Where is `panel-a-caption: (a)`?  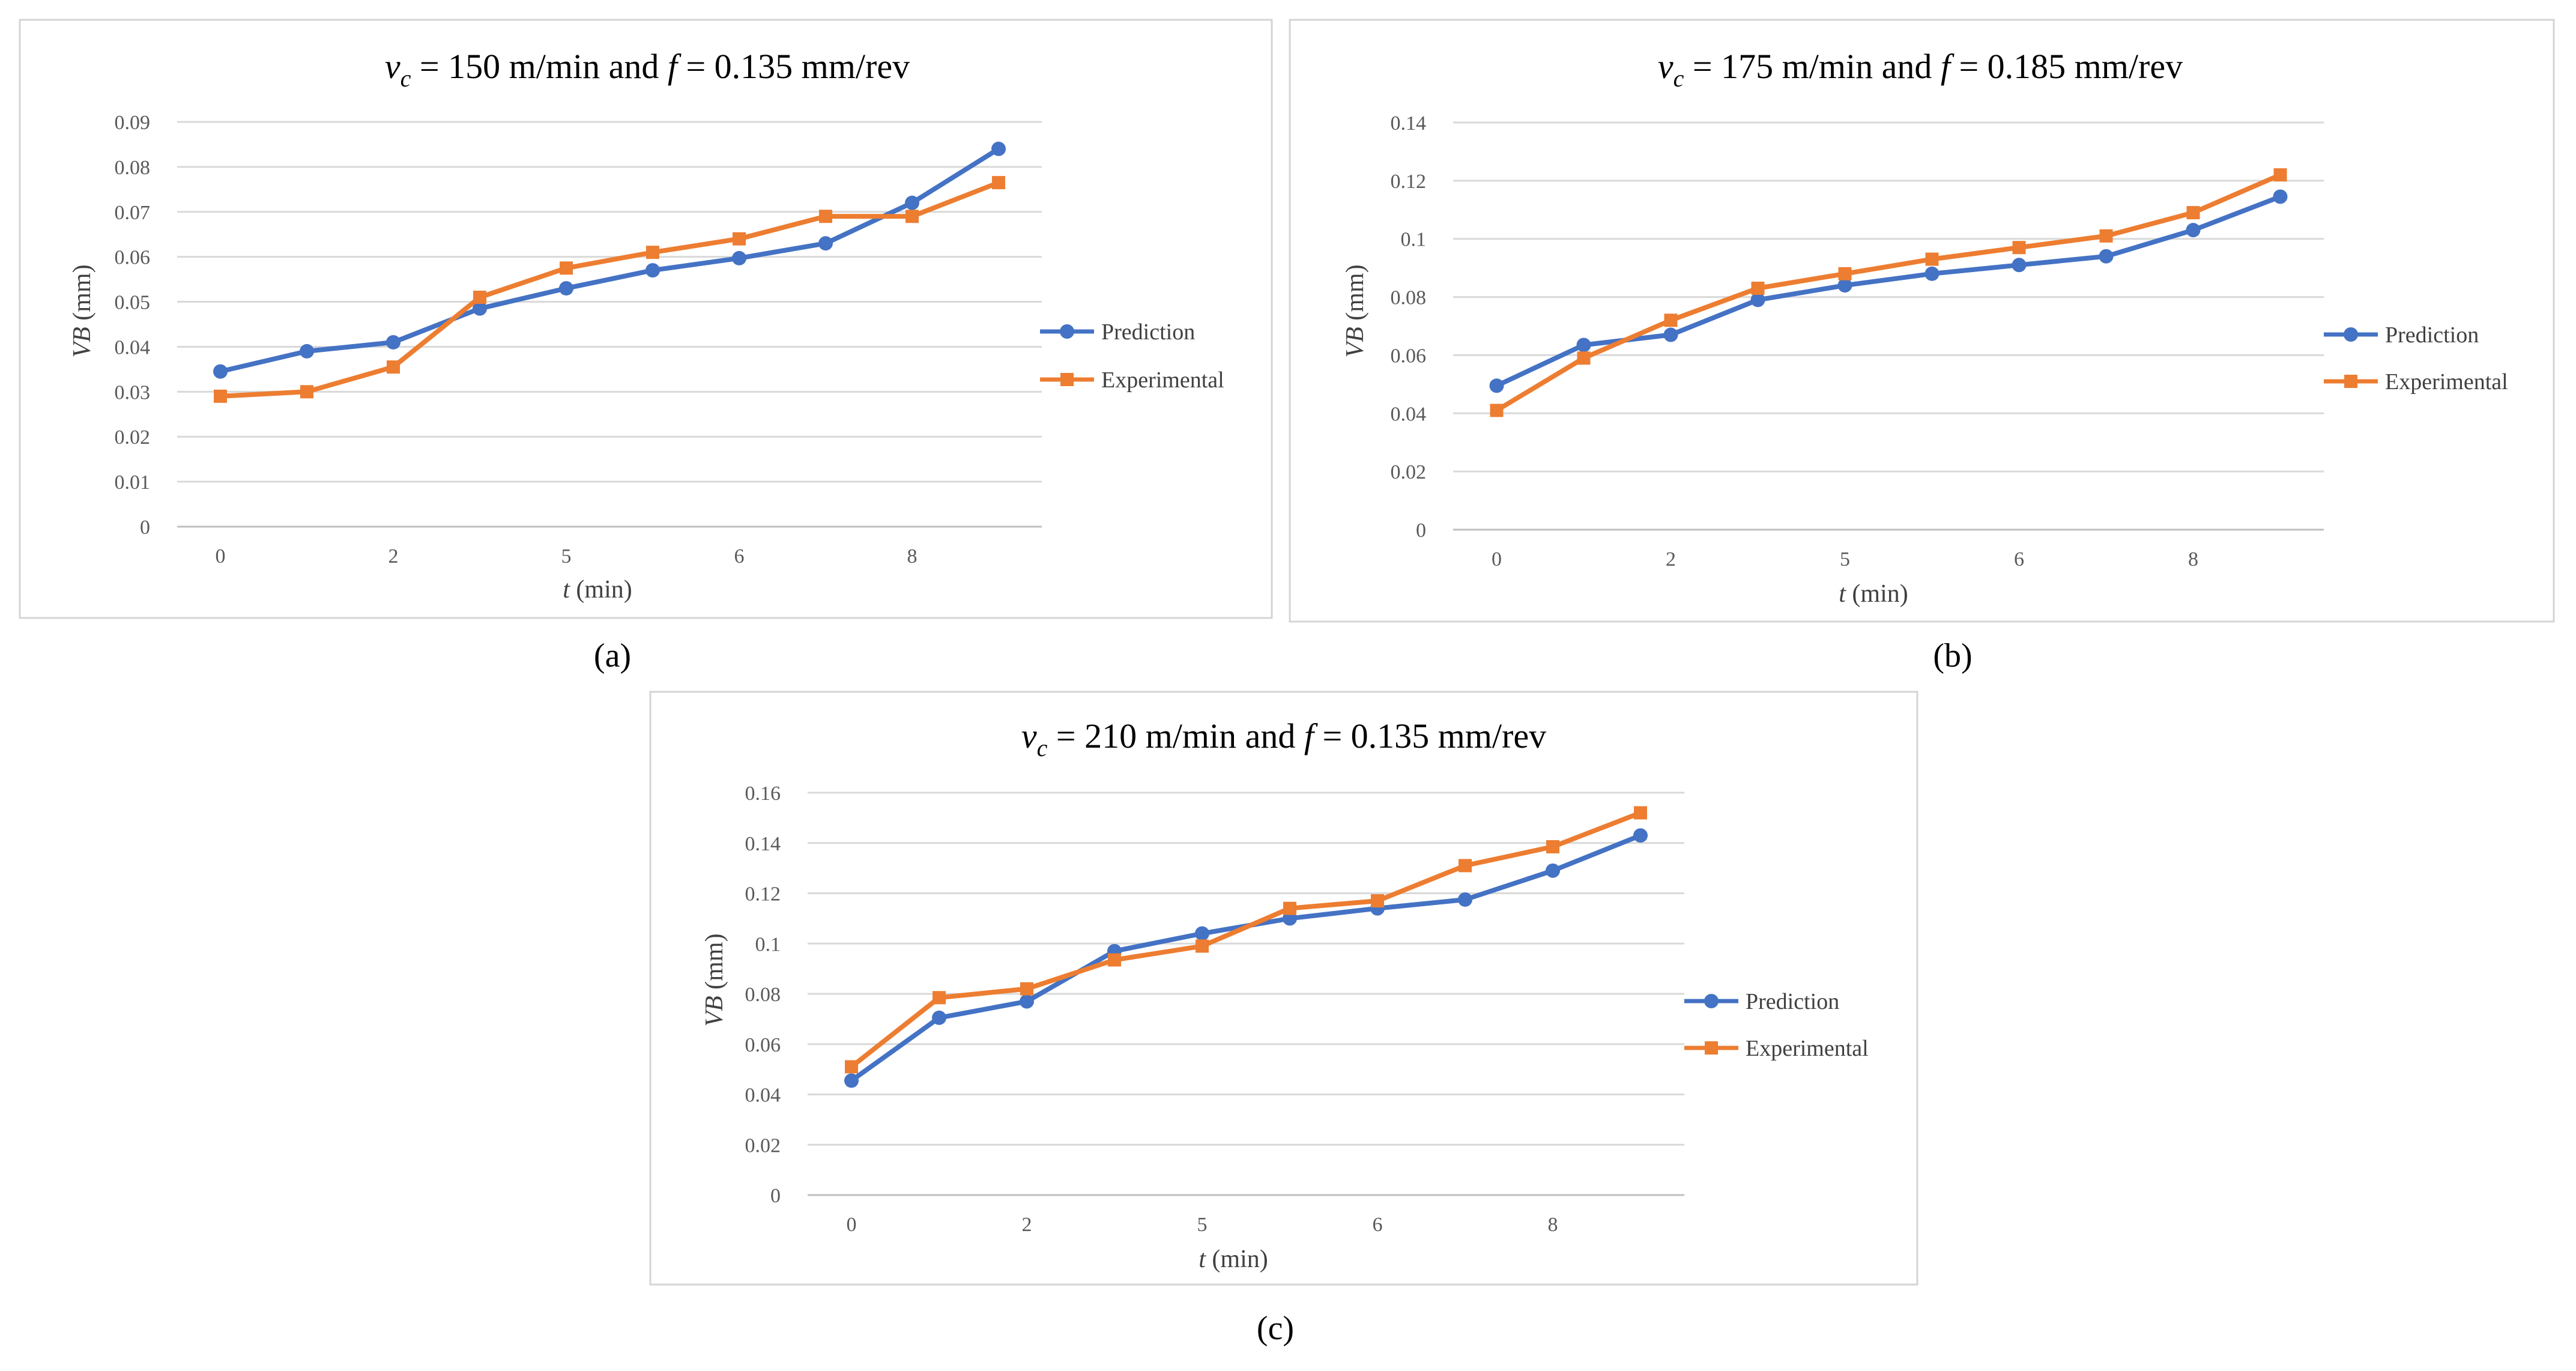 panel-a-caption: (a) is located at coordinates (612, 655).